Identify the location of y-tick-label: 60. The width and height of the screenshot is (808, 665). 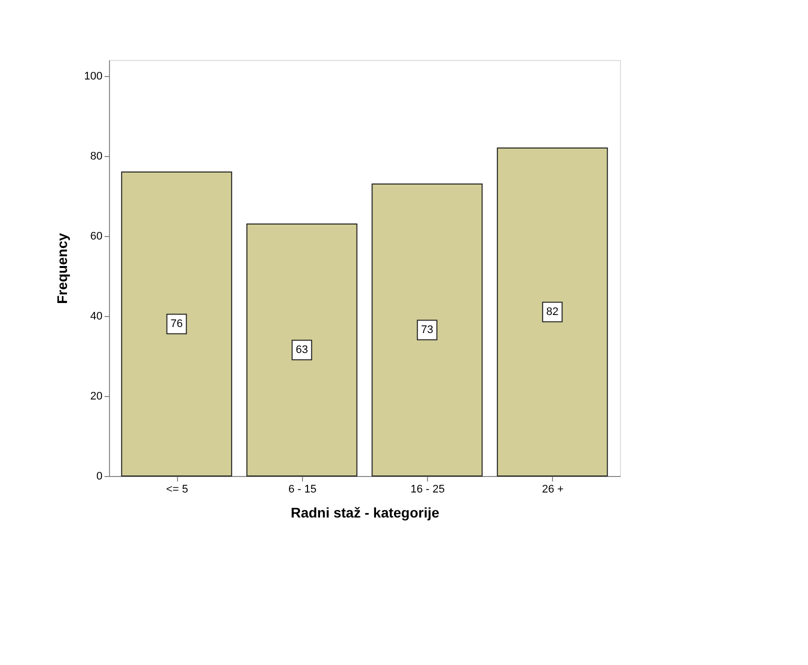
(96, 236).